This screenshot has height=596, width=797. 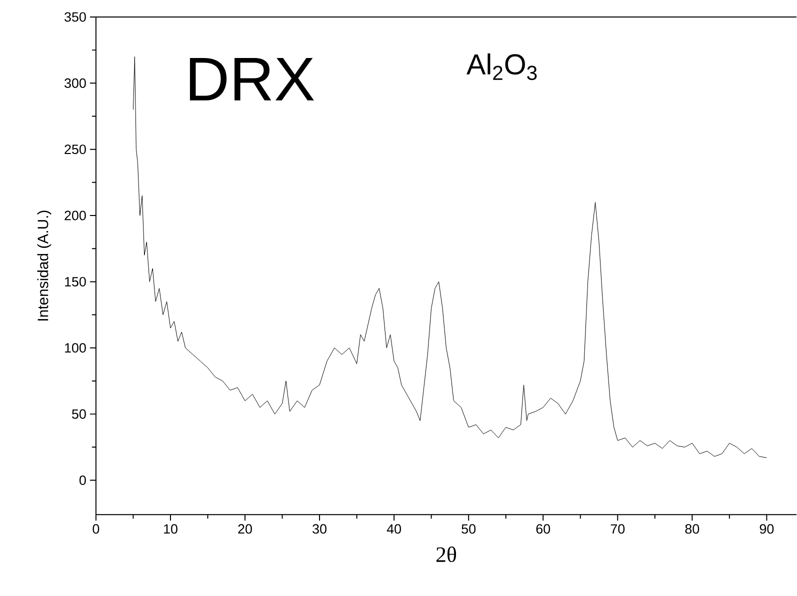 What do you see at coordinates (446, 554) in the screenshot?
I see `x-axis-title: 2θ` at bounding box center [446, 554].